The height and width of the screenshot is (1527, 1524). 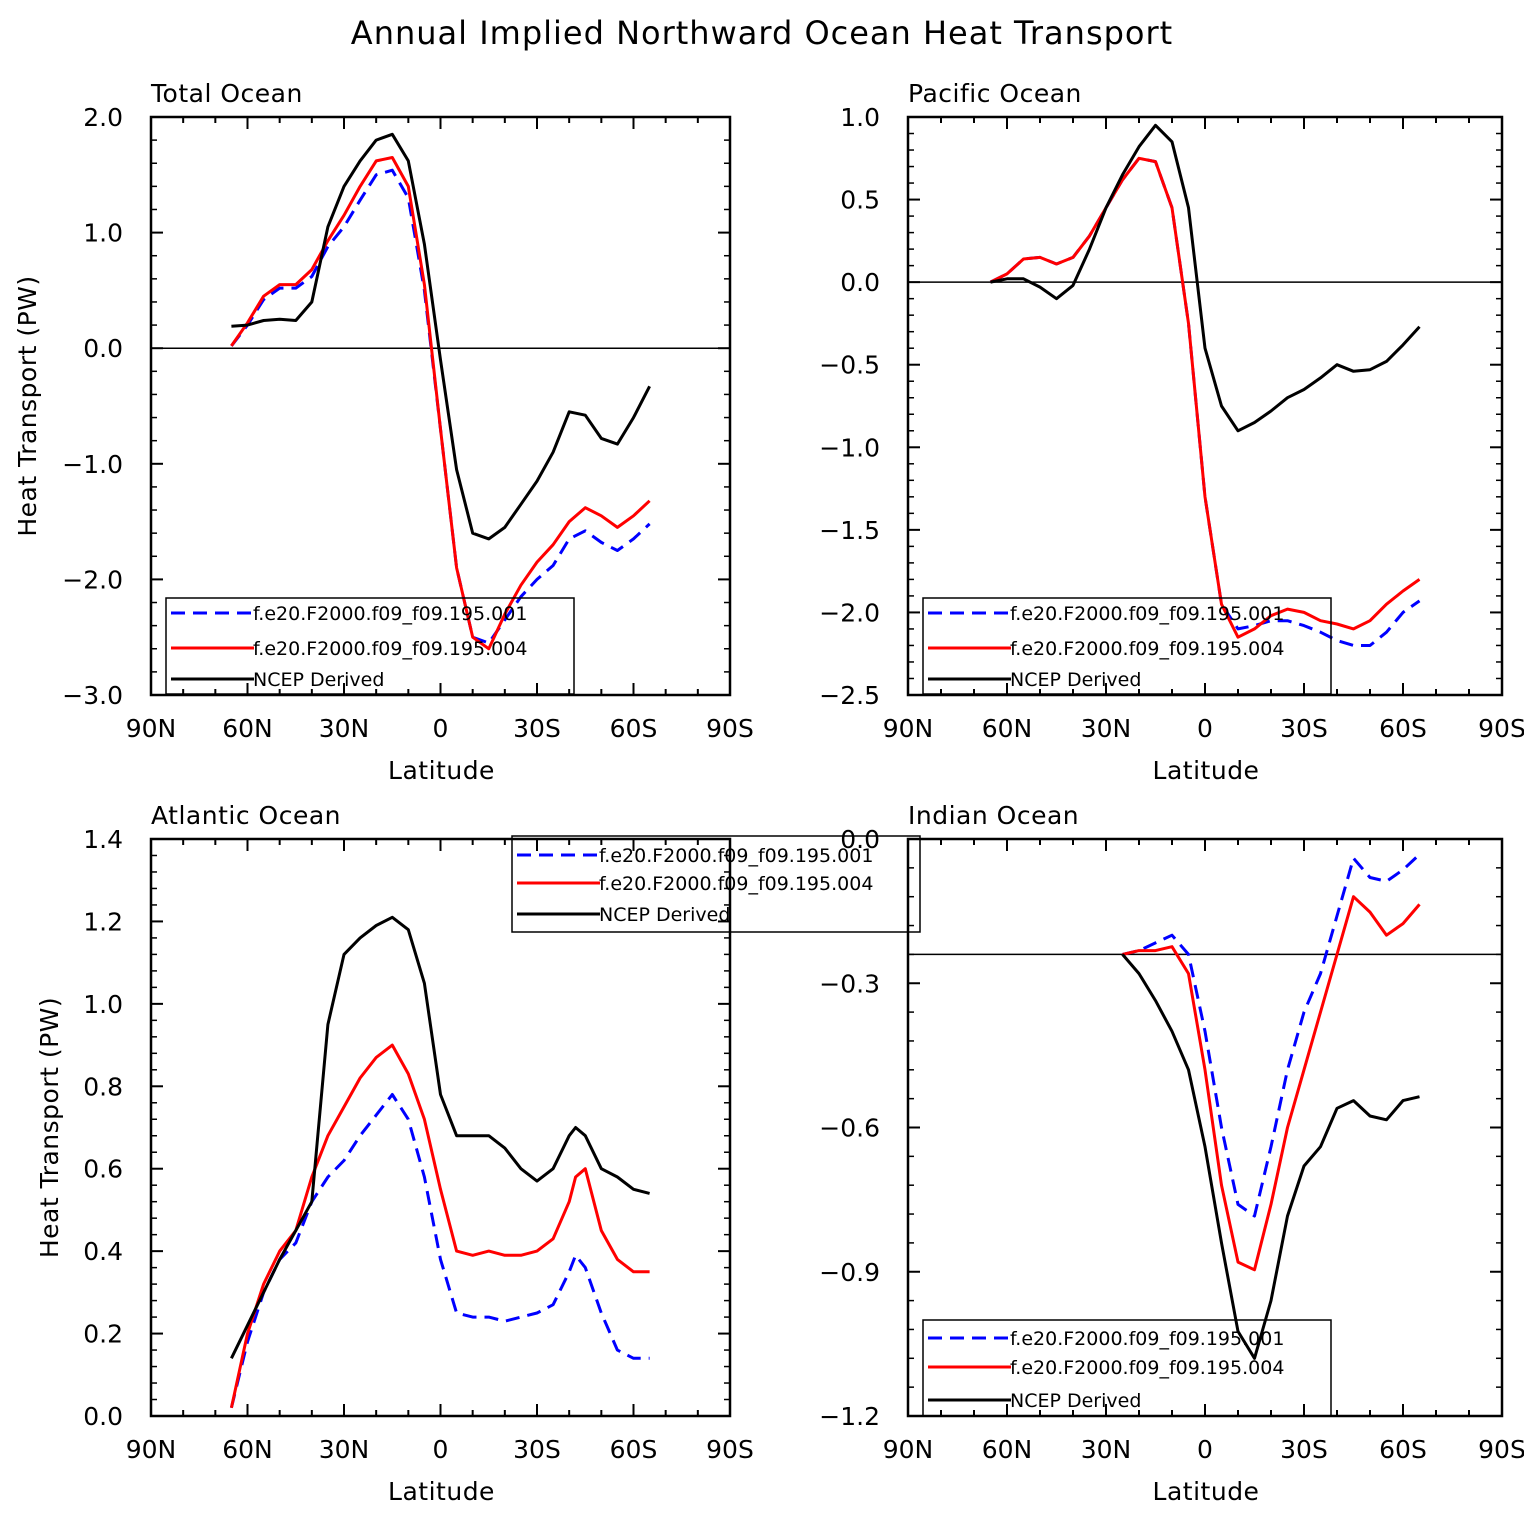 I want to click on panel-title: Total Ocean, so click(x=226, y=93).